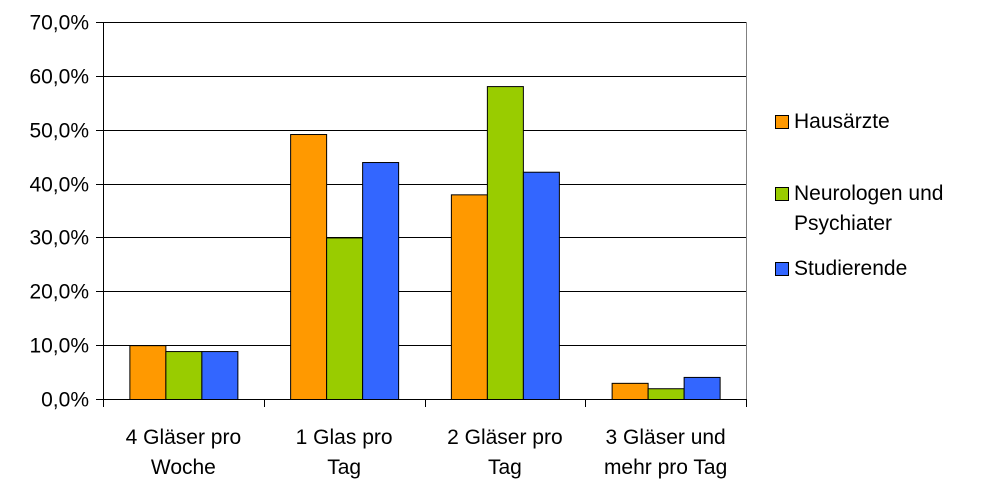 The image size is (988, 485). I want to click on x-category-label: 2 Gläser pro, so click(505, 437).